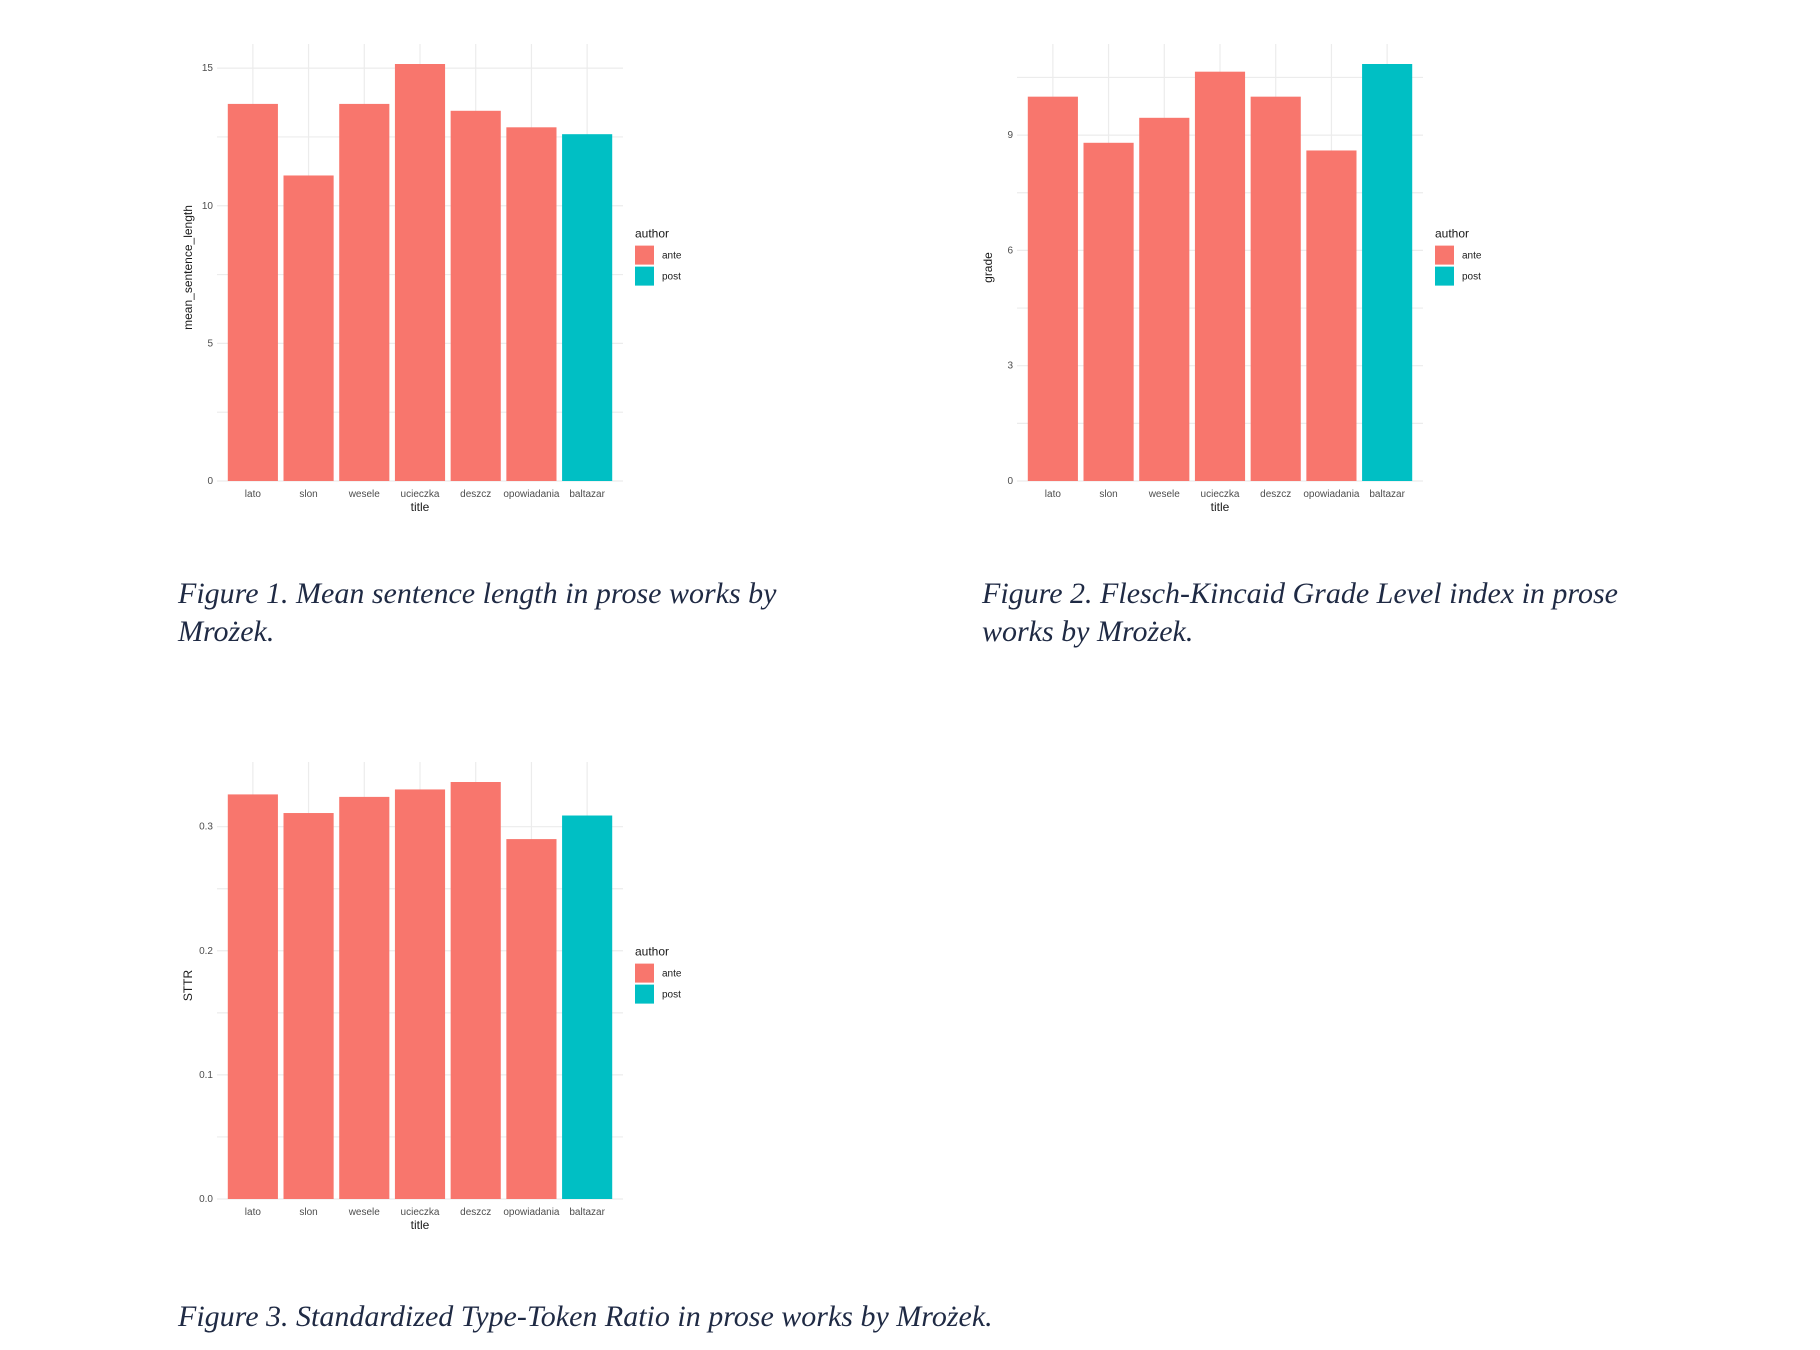 The height and width of the screenshot is (1350, 1820). Describe the element at coordinates (208, 206) in the screenshot. I see `y-tick-label: 10` at that location.